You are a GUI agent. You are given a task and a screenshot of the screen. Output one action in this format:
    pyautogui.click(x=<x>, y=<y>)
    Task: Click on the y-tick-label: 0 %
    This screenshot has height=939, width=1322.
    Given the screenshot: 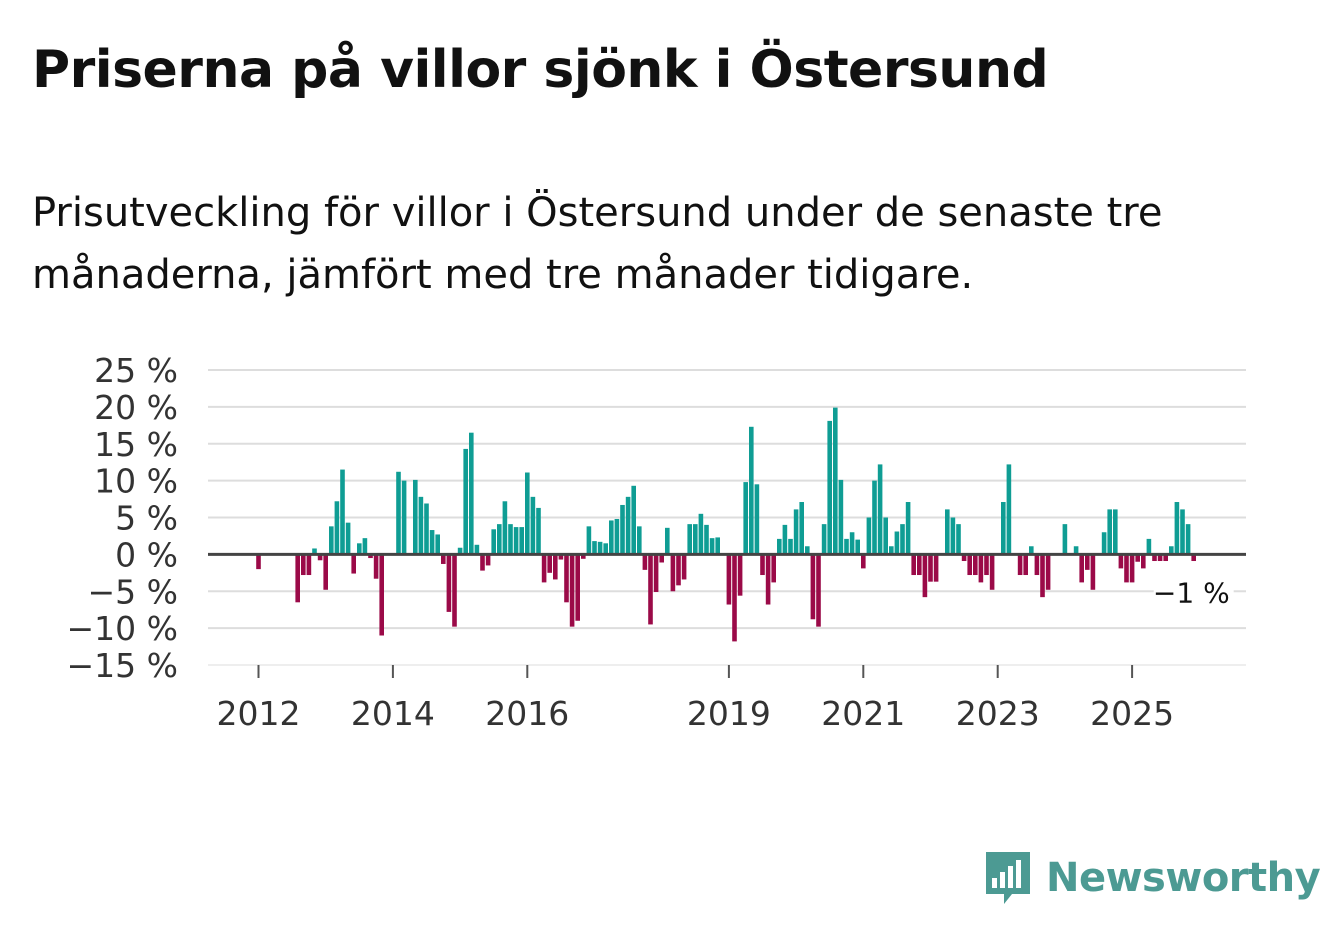 What is the action you would take?
    pyautogui.click(x=146, y=554)
    